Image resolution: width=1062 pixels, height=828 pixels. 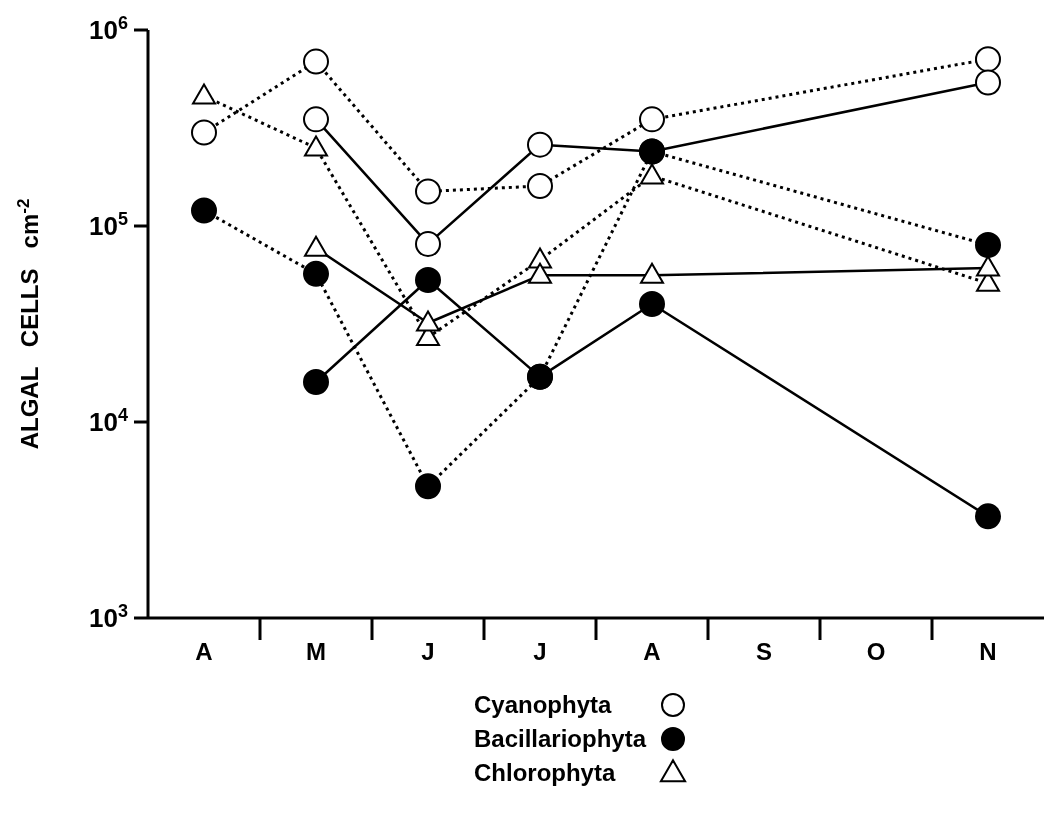 I want to click on y-tick-label: 10$^{5}$, so click(x=108, y=225).